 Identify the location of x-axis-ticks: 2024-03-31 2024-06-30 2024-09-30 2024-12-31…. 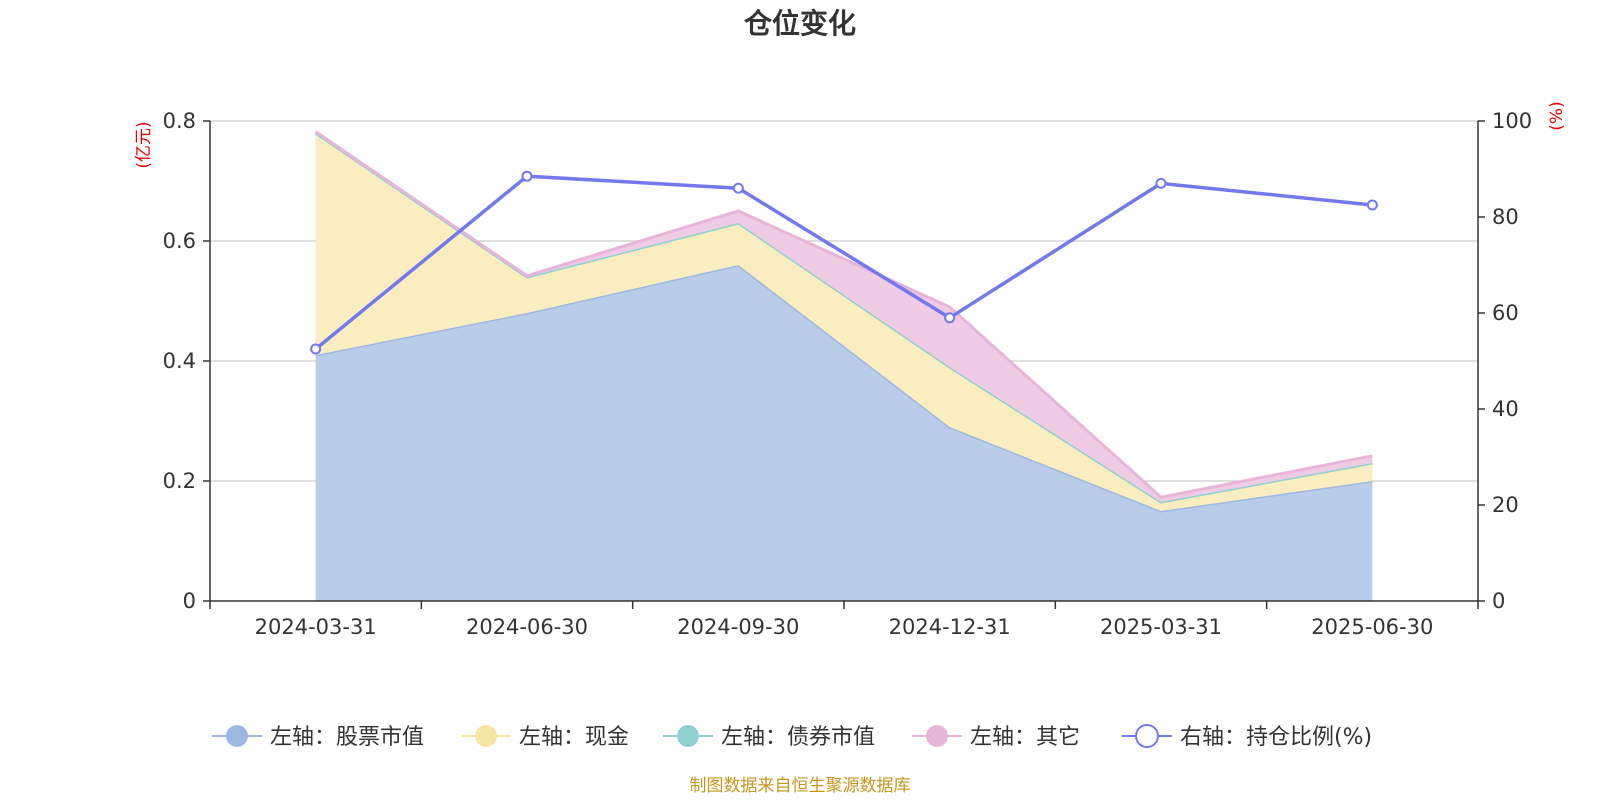
(844, 620).